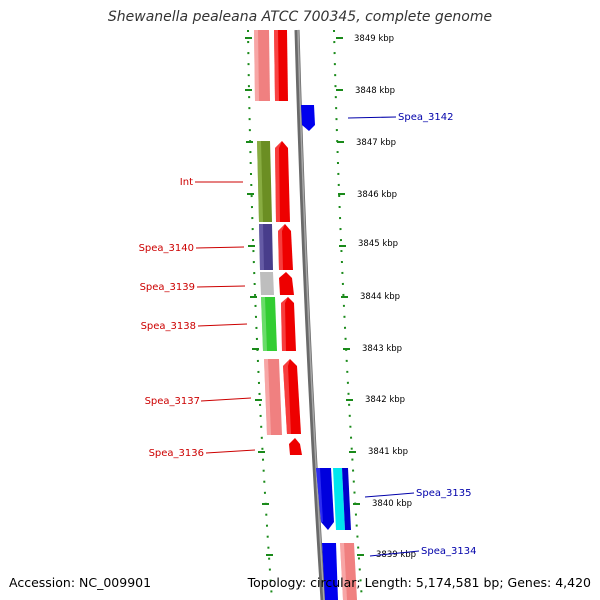 The height and width of the screenshot is (600, 600). I want to click on accession-text: Accession: NC_009901, so click(80, 582).